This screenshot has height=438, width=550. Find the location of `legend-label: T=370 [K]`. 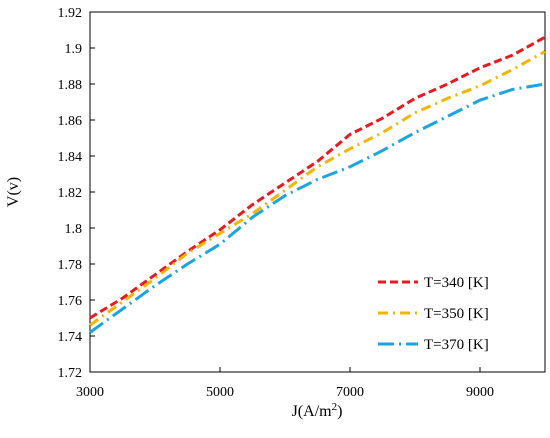

legend-label: T=370 [K] is located at coordinates (456, 345).